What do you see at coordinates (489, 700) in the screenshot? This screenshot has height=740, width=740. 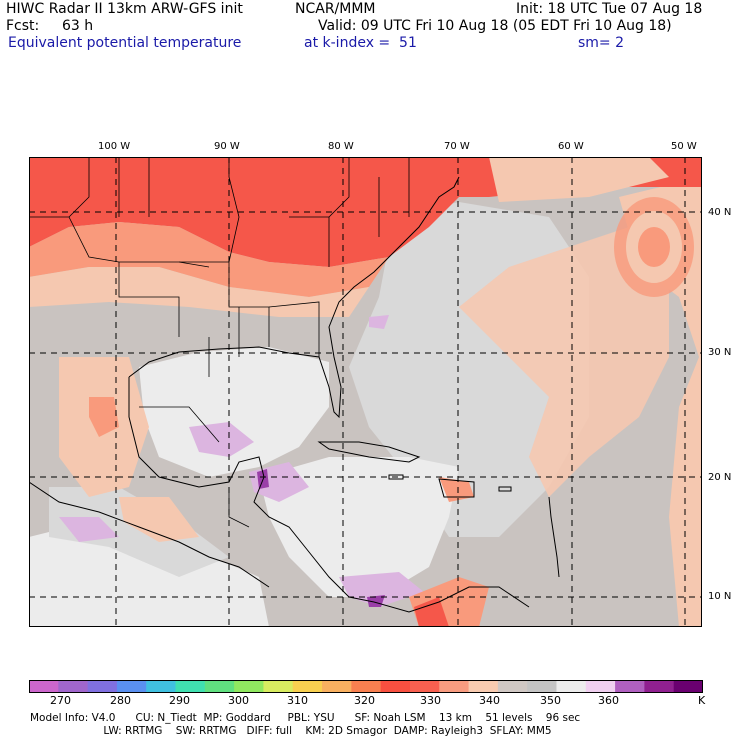 I see `colorbar-label-340: 340` at bounding box center [489, 700].